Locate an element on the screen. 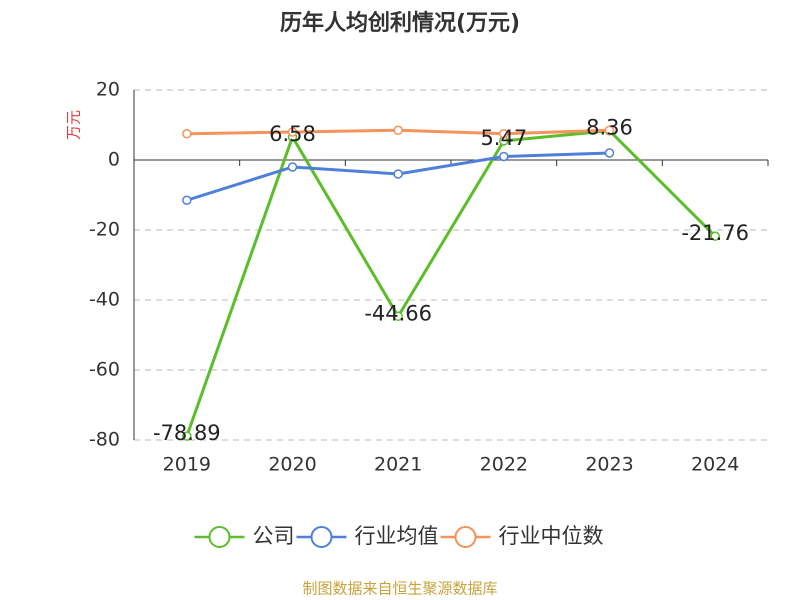 This screenshot has height=600, width=800. data-label: -78.89 is located at coordinates (187, 433).